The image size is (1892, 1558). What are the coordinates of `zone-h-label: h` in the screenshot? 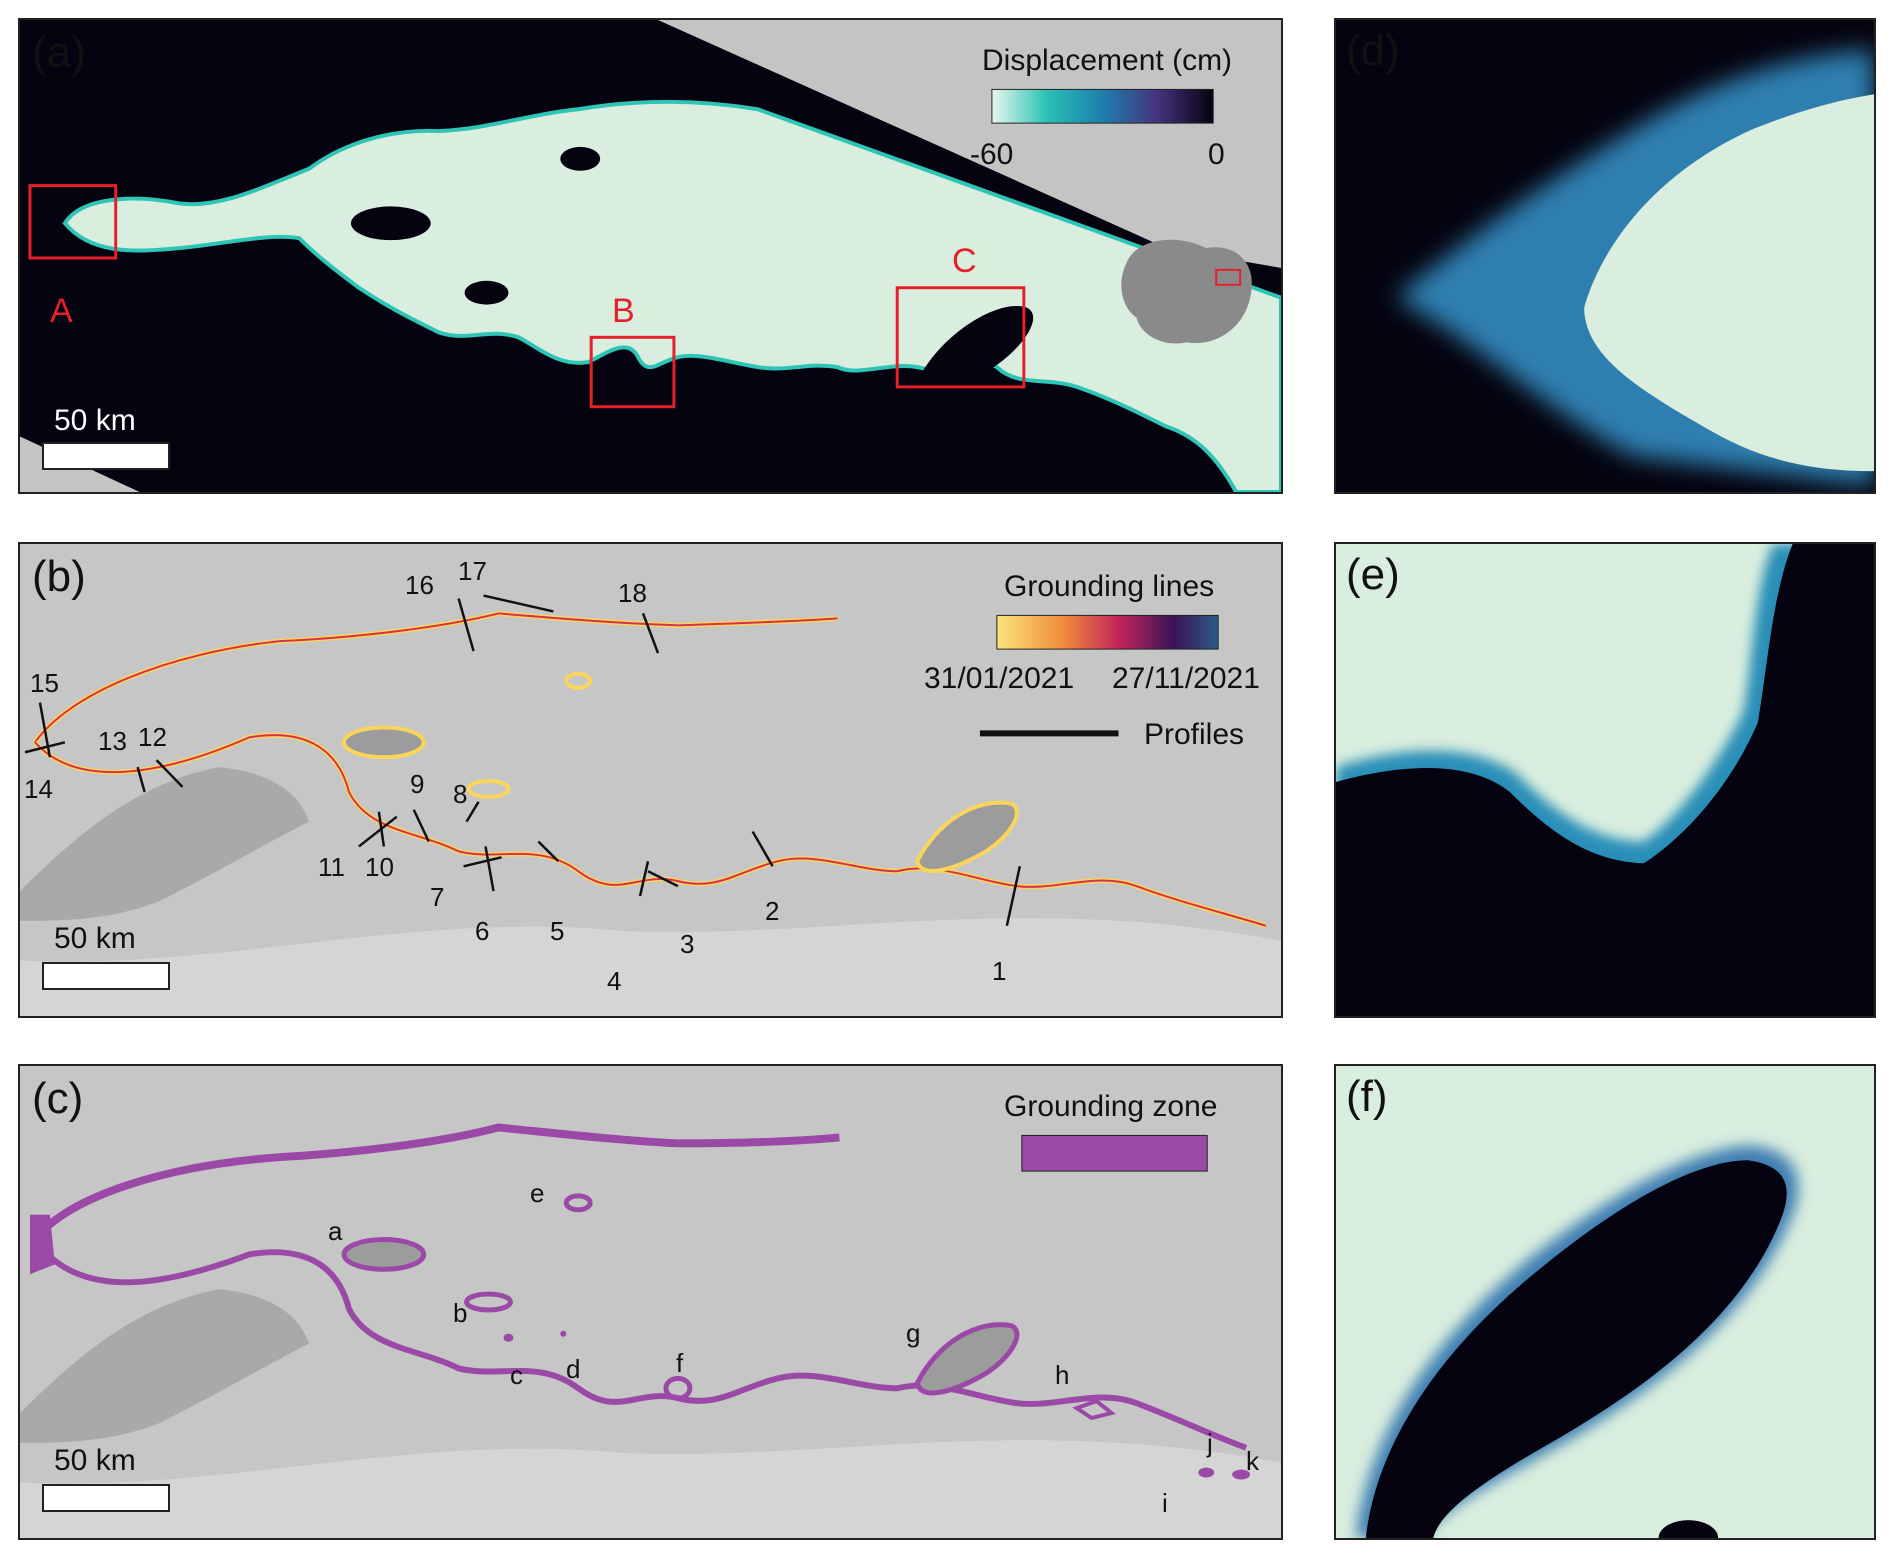 It's located at (1062, 1375).